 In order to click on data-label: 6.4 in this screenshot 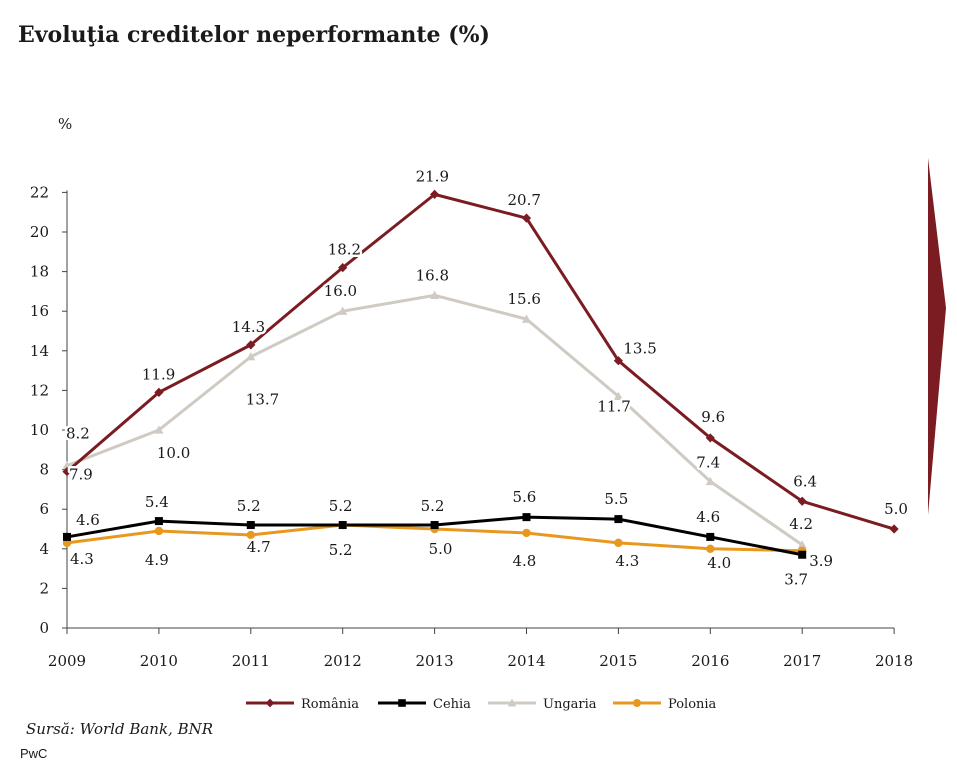, I will do `click(805, 481)`.